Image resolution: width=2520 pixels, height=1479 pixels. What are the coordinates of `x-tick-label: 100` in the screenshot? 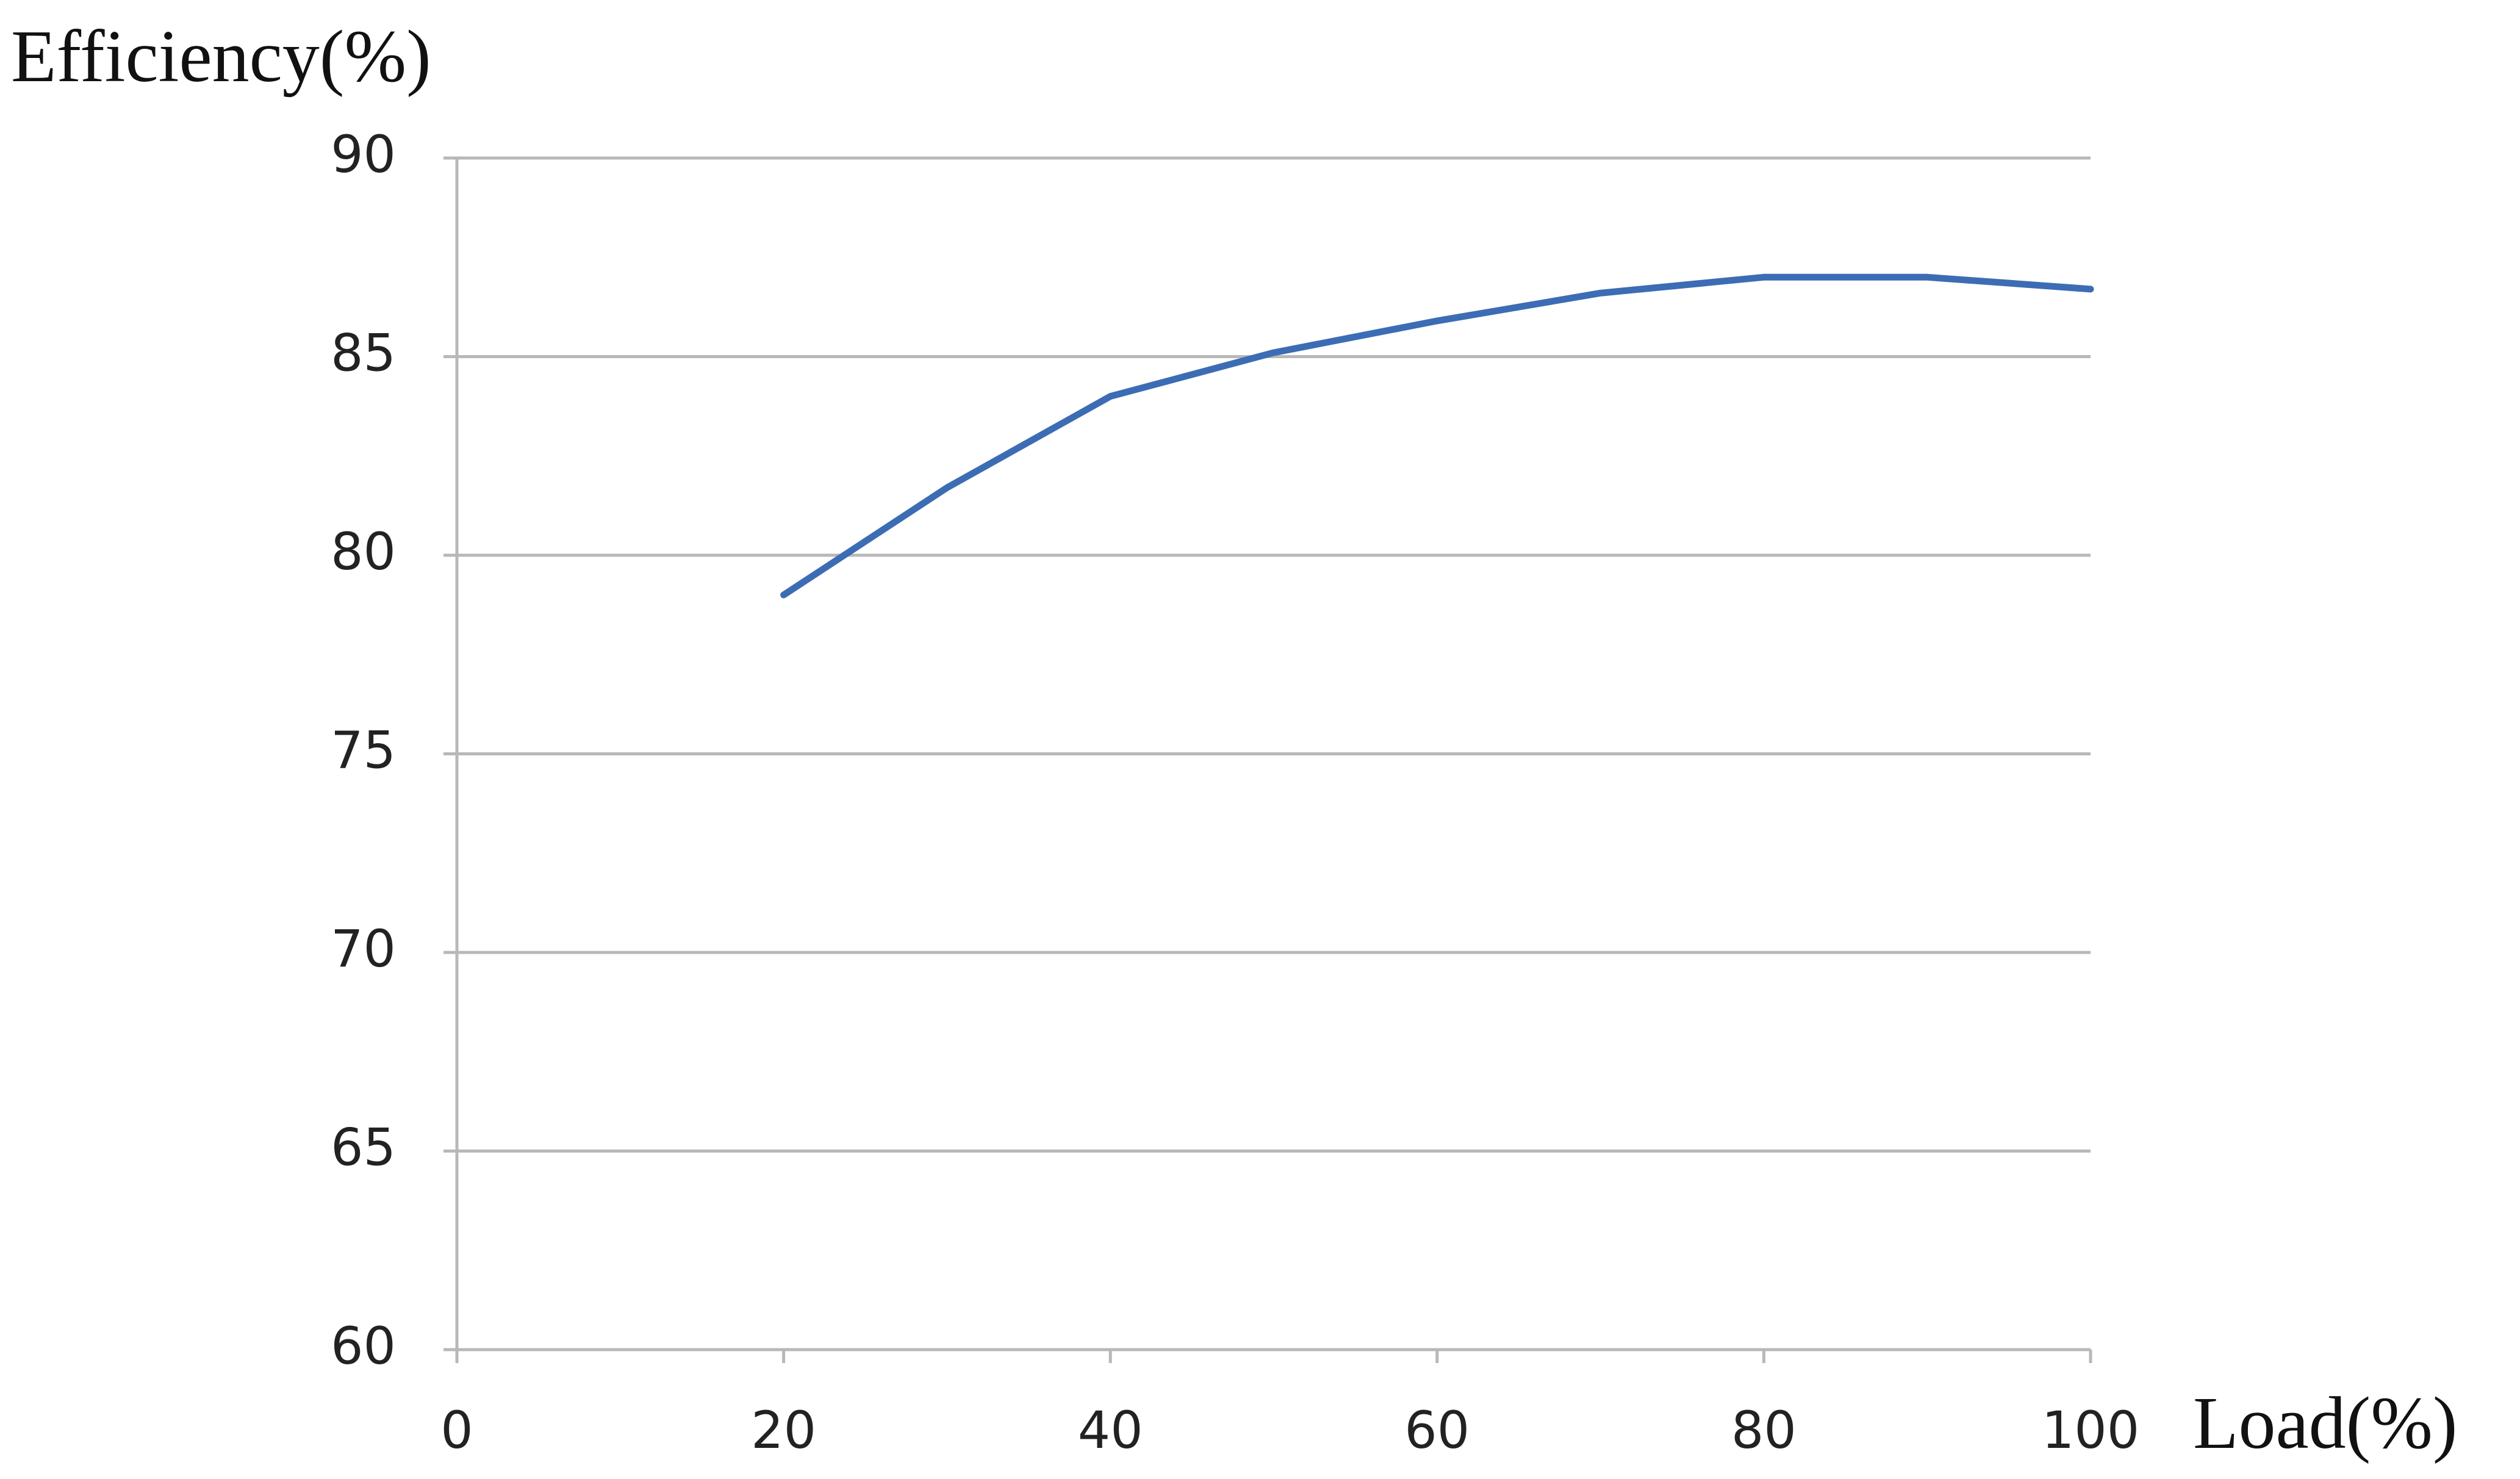 It's located at (2090, 1430).